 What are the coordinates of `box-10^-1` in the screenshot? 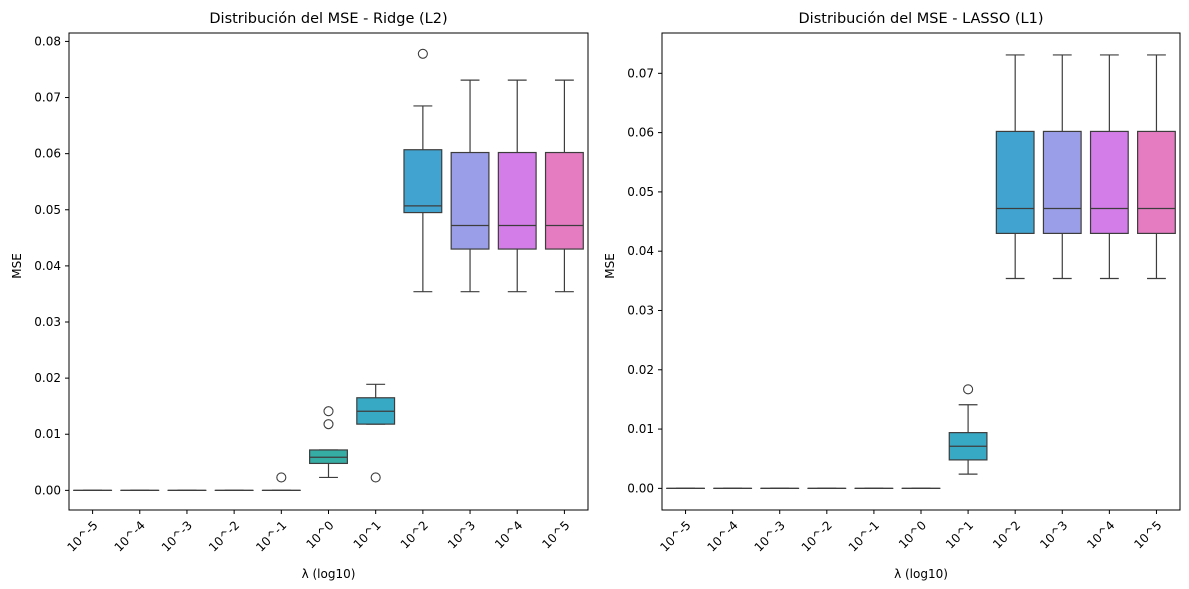 It's located at (281, 481).